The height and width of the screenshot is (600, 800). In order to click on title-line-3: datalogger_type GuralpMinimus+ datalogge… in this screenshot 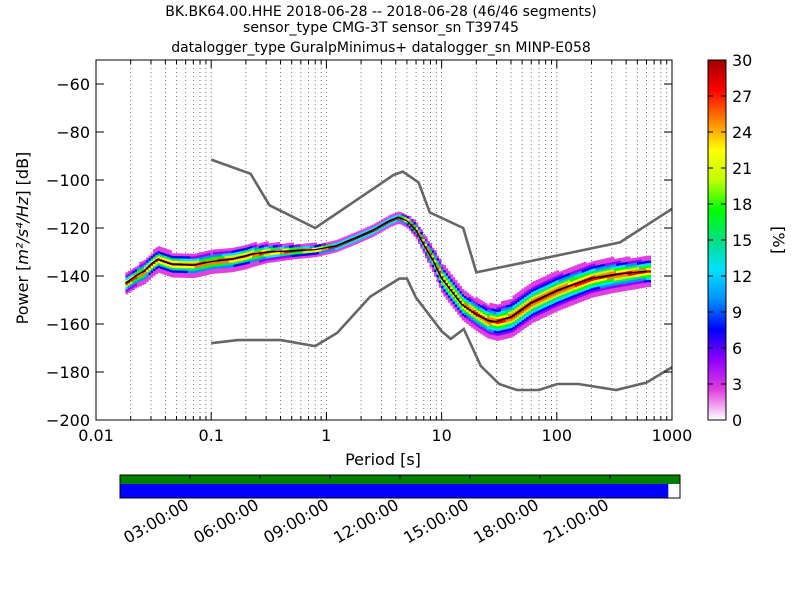, I will do `click(381, 48)`.